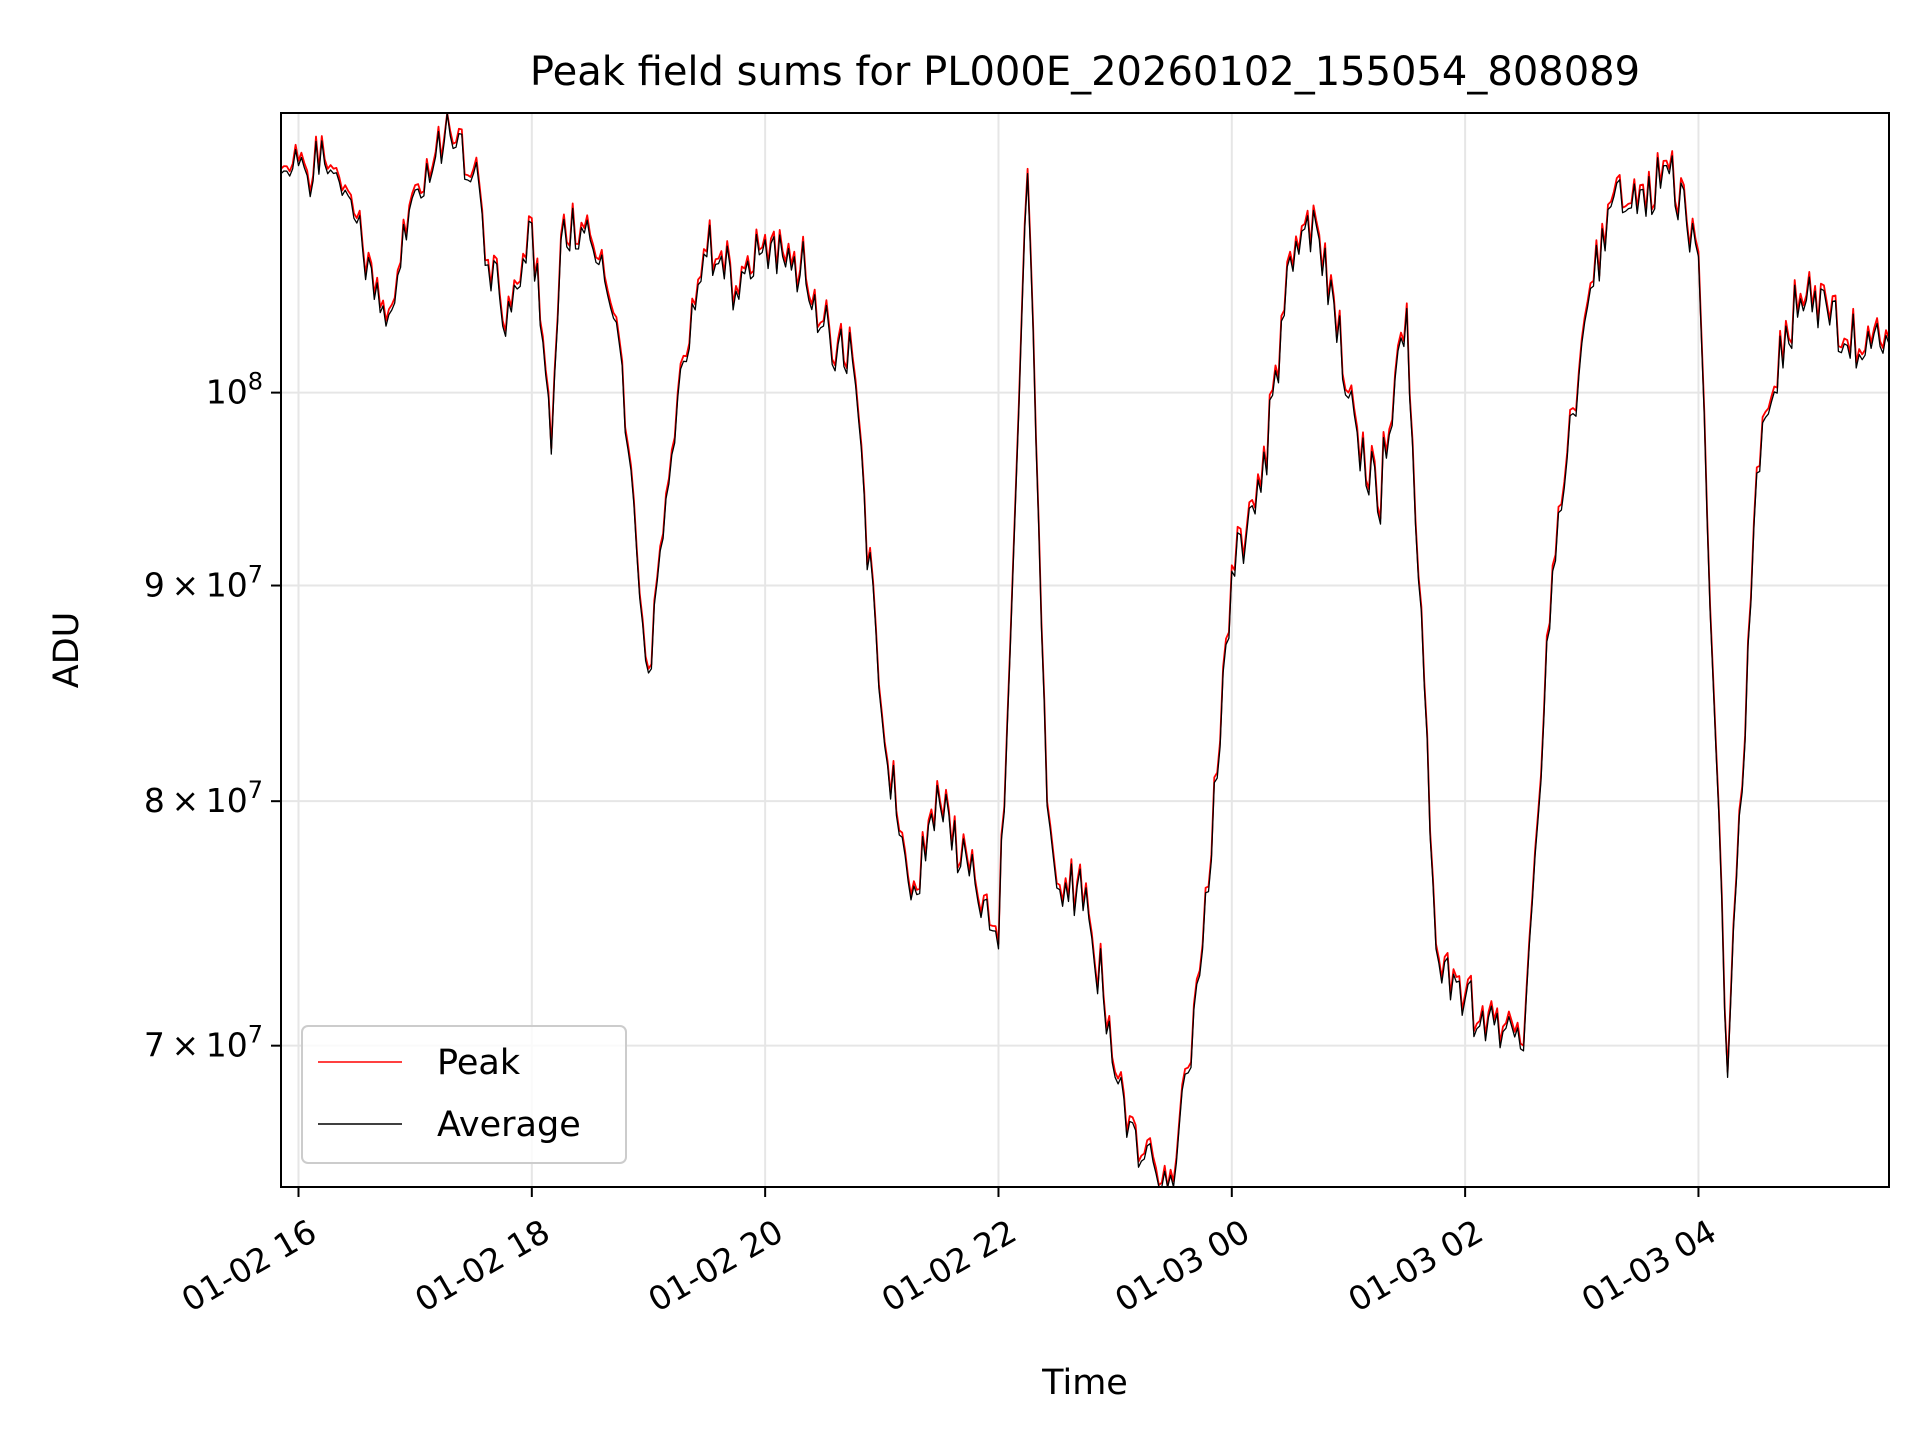 This screenshot has height=1440, width=1920. I want to click on legend-label-peak: Peak, so click(479, 1063).